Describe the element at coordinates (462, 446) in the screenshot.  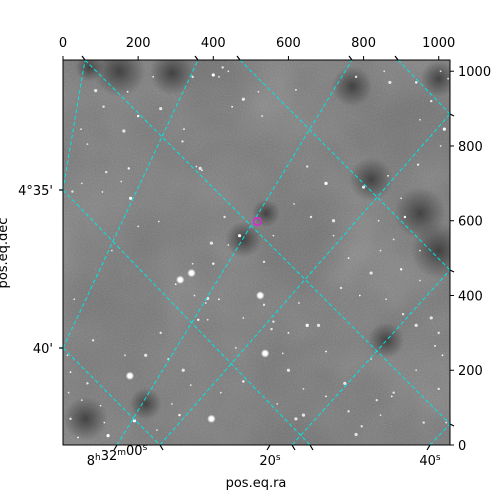
I see `y-pixel-tick-label: 0` at that location.